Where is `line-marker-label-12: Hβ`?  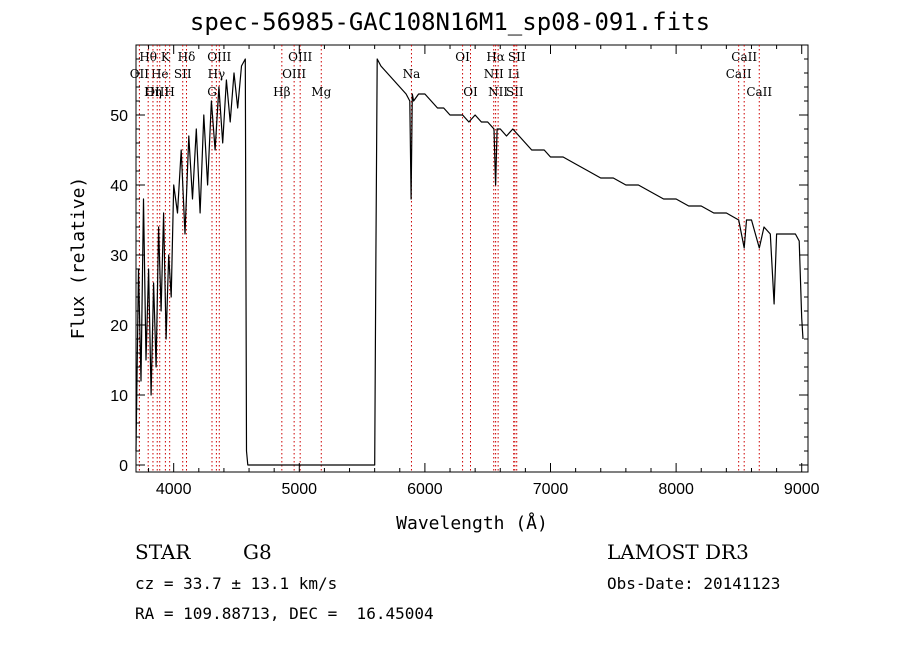
line-marker-label-12: Hβ is located at coordinates (281, 92).